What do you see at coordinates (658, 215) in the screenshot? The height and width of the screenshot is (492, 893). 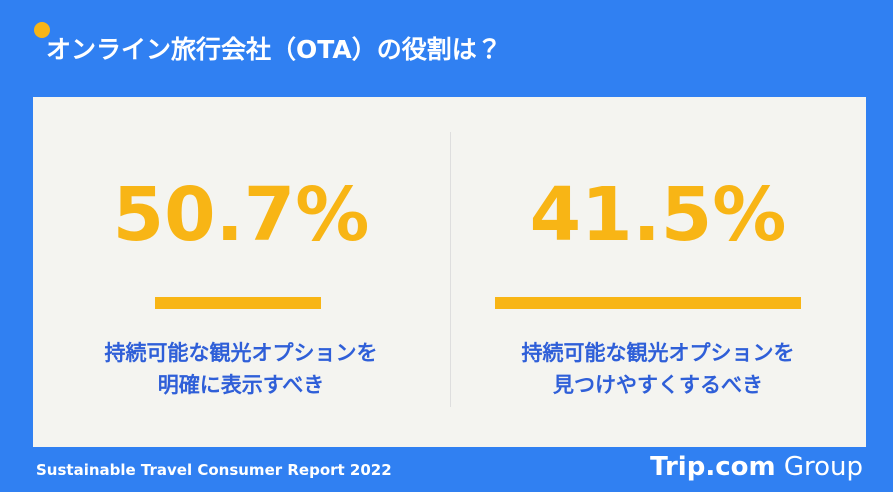 I see `stat-value: 41.5%` at bounding box center [658, 215].